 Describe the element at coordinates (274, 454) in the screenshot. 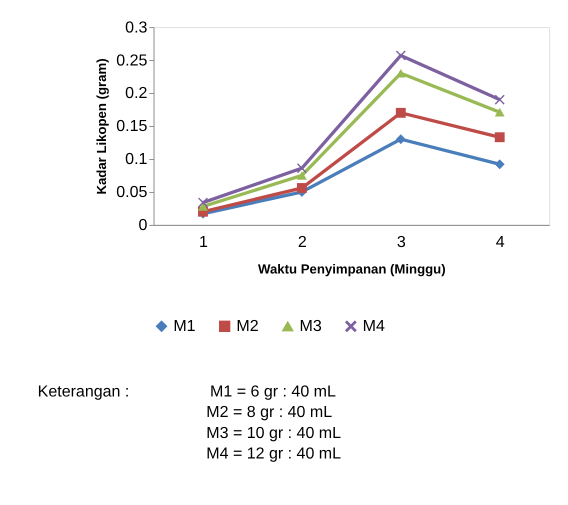

I see `text: M4 = 12 gr : 40 mL` at that location.